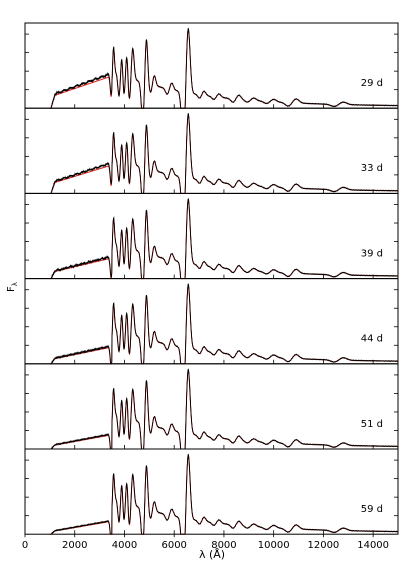  I want to click on epoch-label: 39 d, so click(372, 253).